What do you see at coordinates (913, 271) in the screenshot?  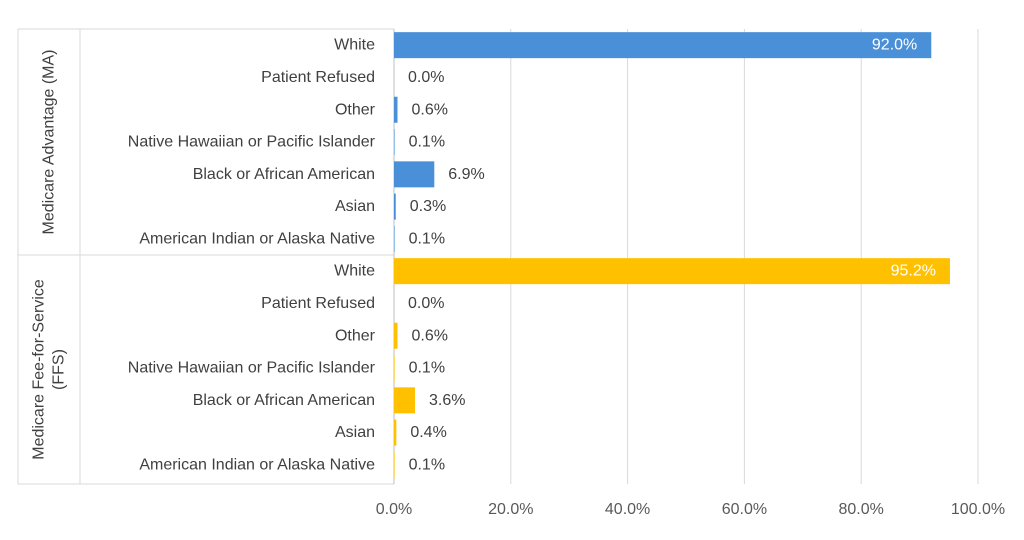 I see `data-label: 95.2%` at bounding box center [913, 271].